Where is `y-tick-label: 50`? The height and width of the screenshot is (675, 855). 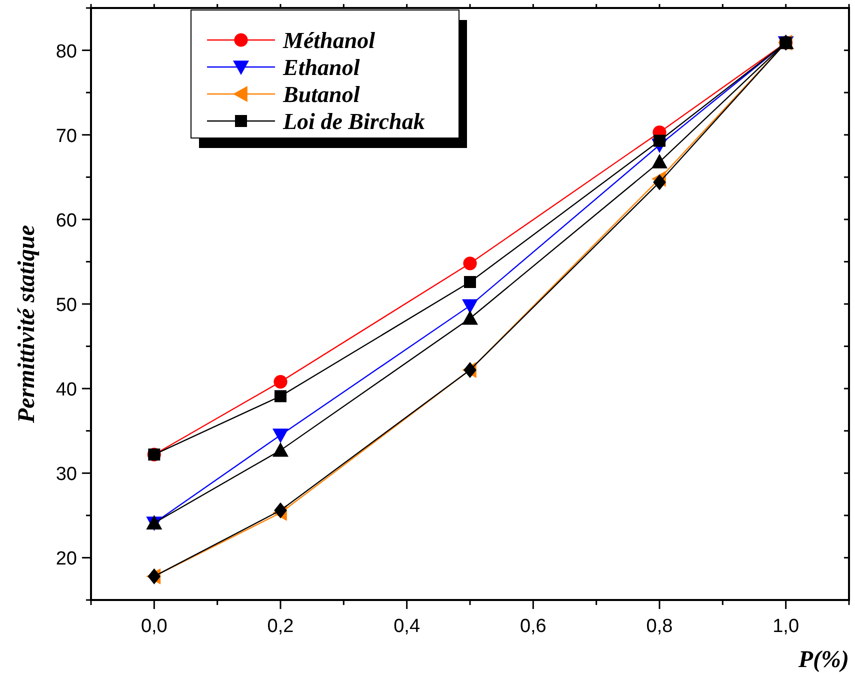 y-tick-label: 50 is located at coordinates (66, 305).